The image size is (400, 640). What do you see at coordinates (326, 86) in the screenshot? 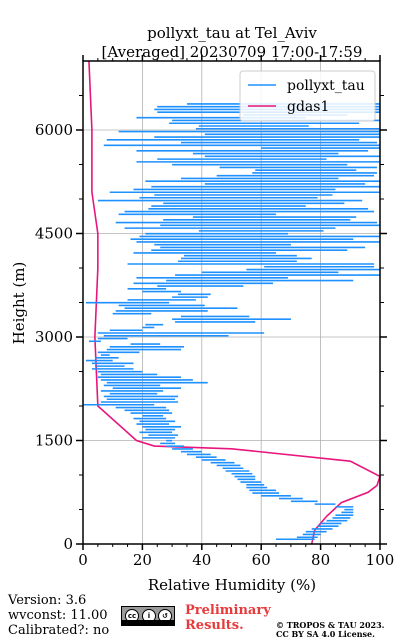
I see `legend-label-pollyxt-tau: pollyxt_tau` at bounding box center [326, 86].